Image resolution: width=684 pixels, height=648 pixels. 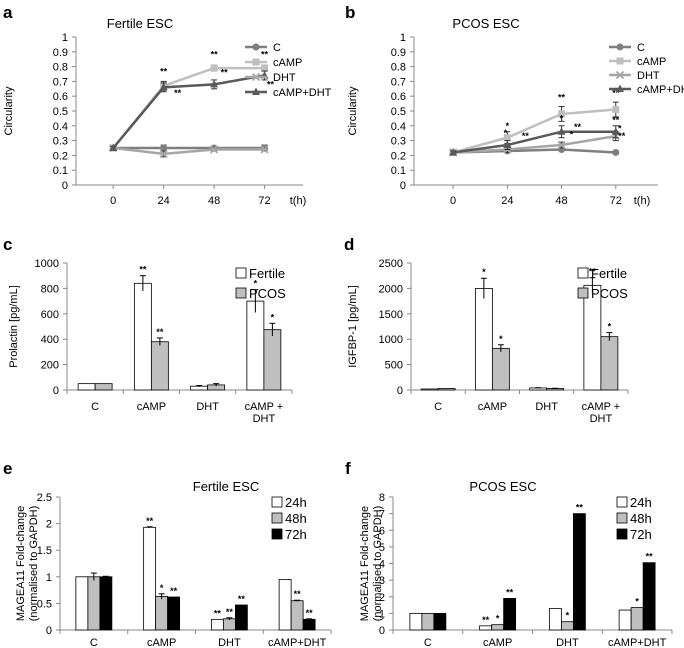 I want to click on x-tick-label: cAMP + DHT, so click(x=264, y=413).